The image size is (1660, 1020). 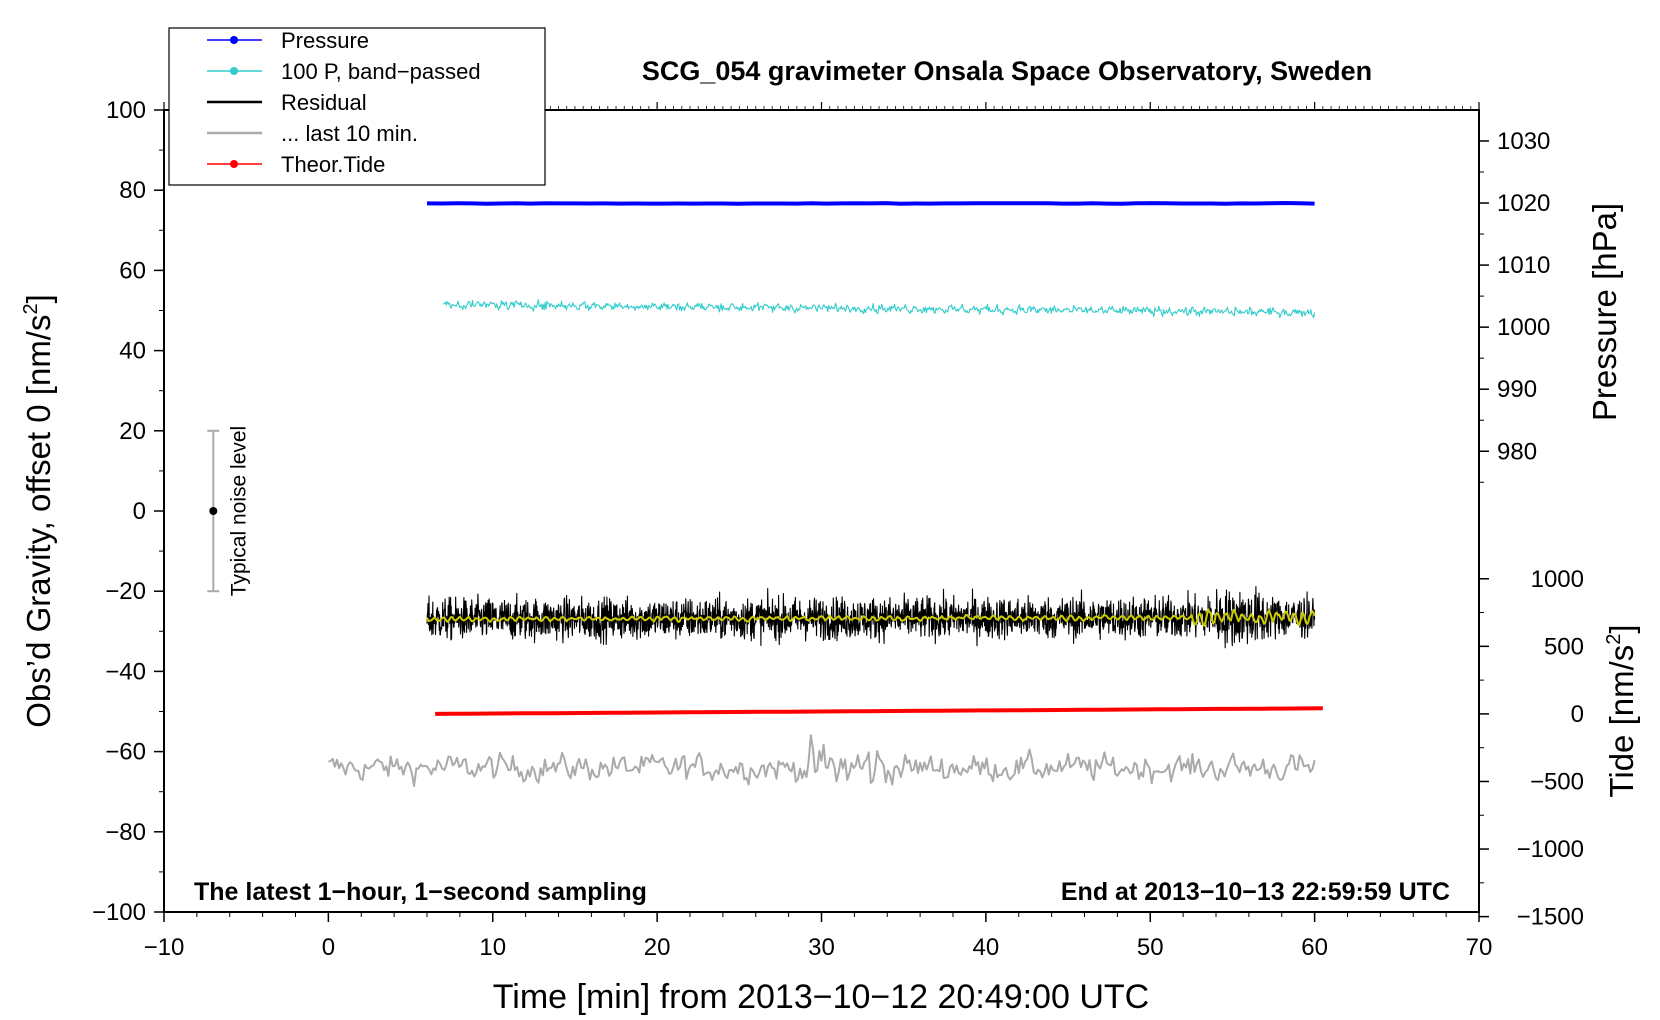 I want to click on y-axis: −100 −80 −60 −40 −20 0 20 40 60 80 100, so click(x=128, y=511).